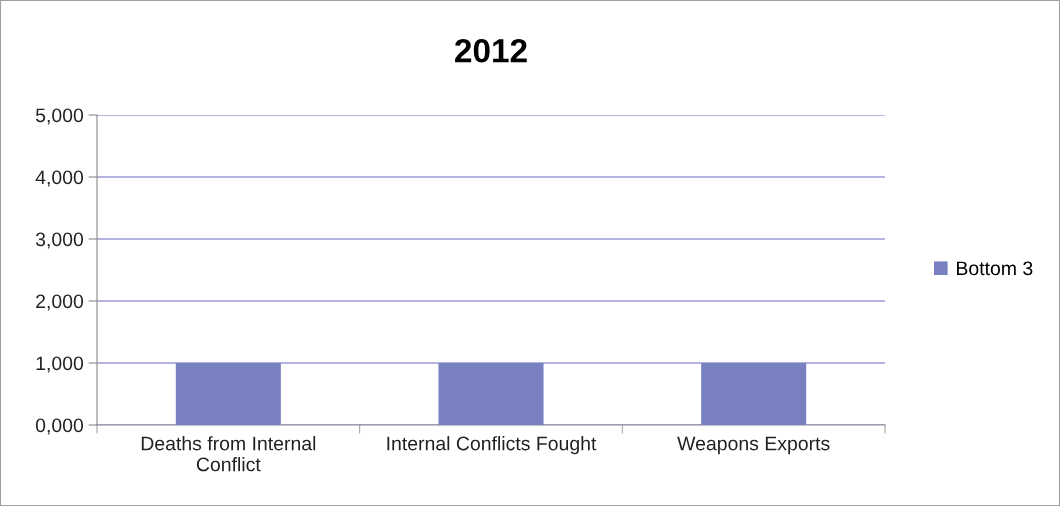 This screenshot has width=1060, height=506. Describe the element at coordinates (228, 454) in the screenshot. I see `x-tick-label: Deaths from Internal Conflict` at that location.